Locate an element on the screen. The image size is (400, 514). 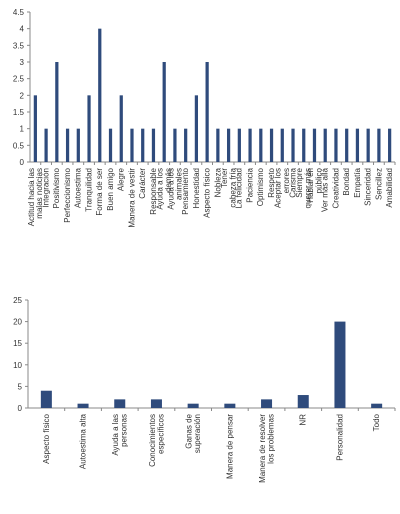
y-tick-label: 3 is located at coordinates (22, 62).